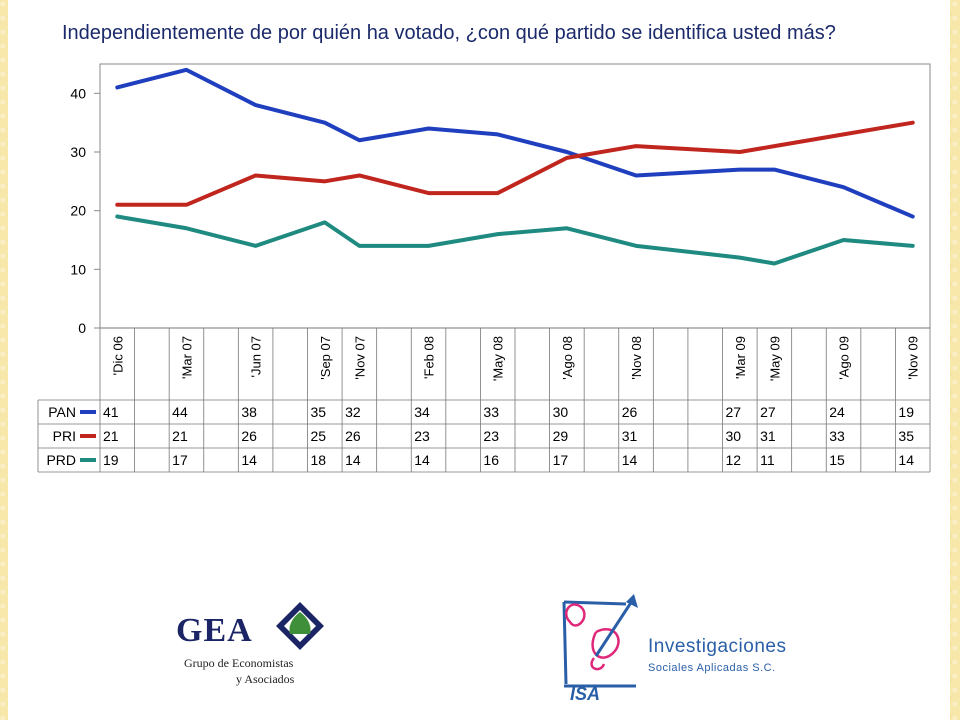  I want to click on x-tick-label: 'Mar 07, so click(186, 357).